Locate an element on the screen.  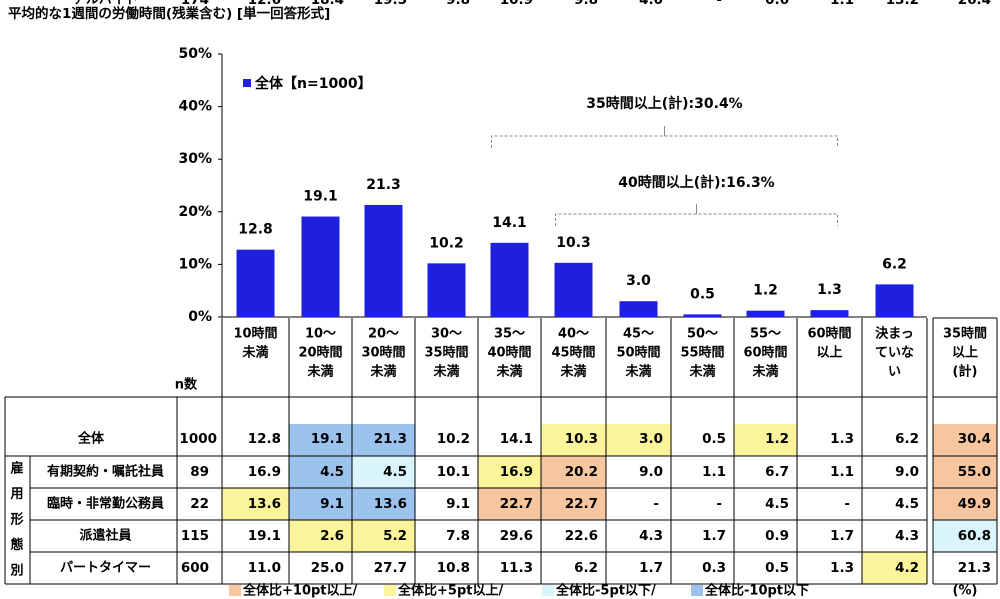
cell-value: 9.1 is located at coordinates (332, 504).